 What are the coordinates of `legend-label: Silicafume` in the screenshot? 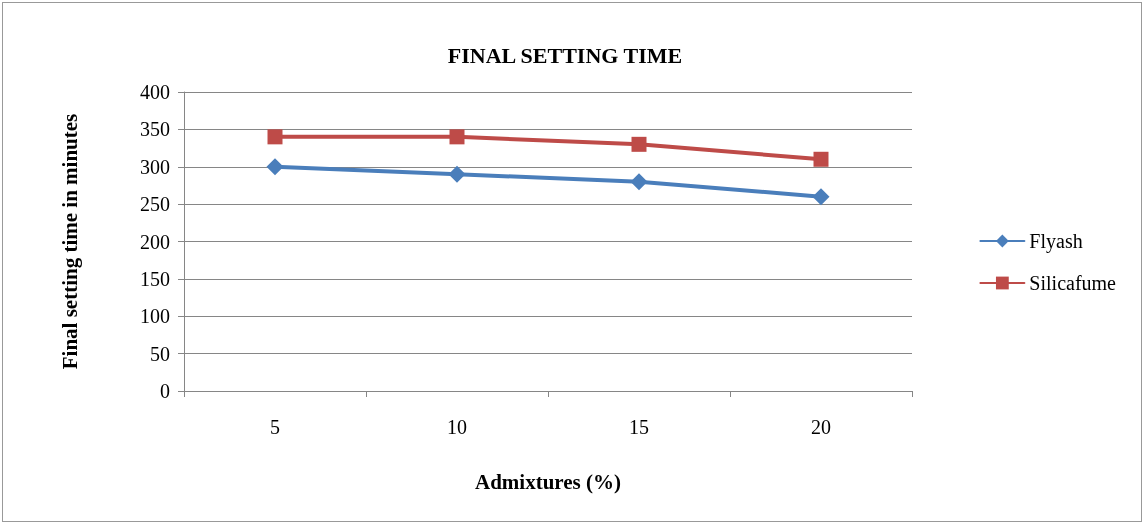 It's located at (1073, 283).